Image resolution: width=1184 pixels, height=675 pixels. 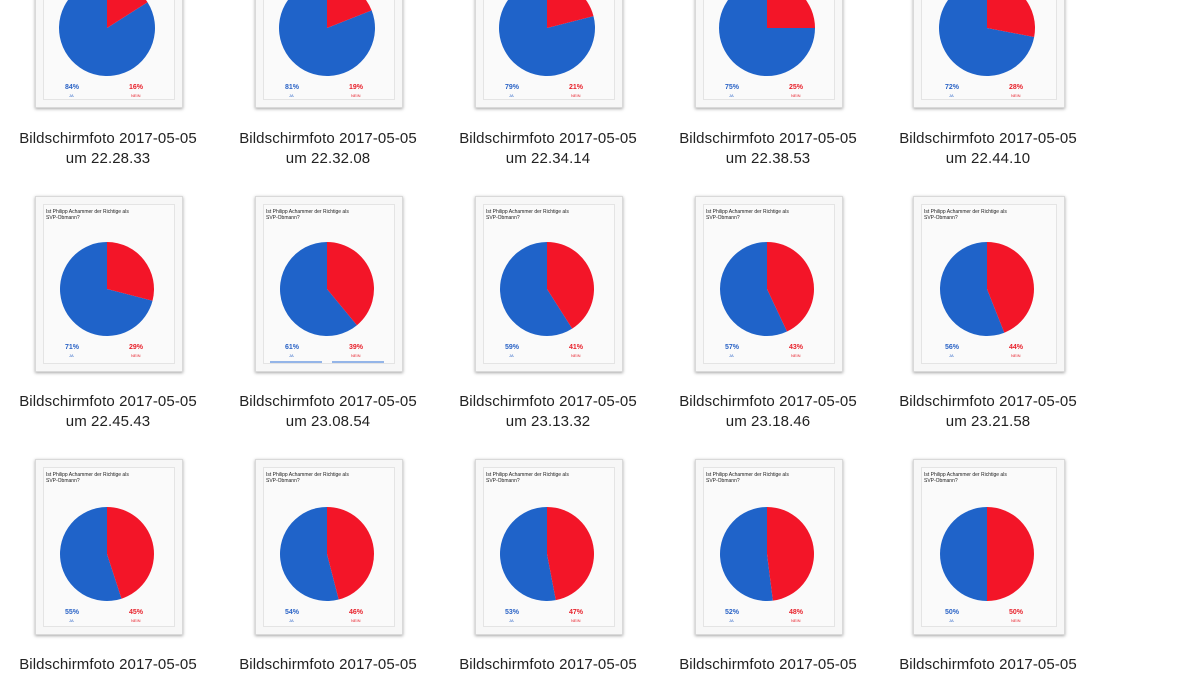 I want to click on file-name-line2: um 22.32.08, so click(x=328, y=158).